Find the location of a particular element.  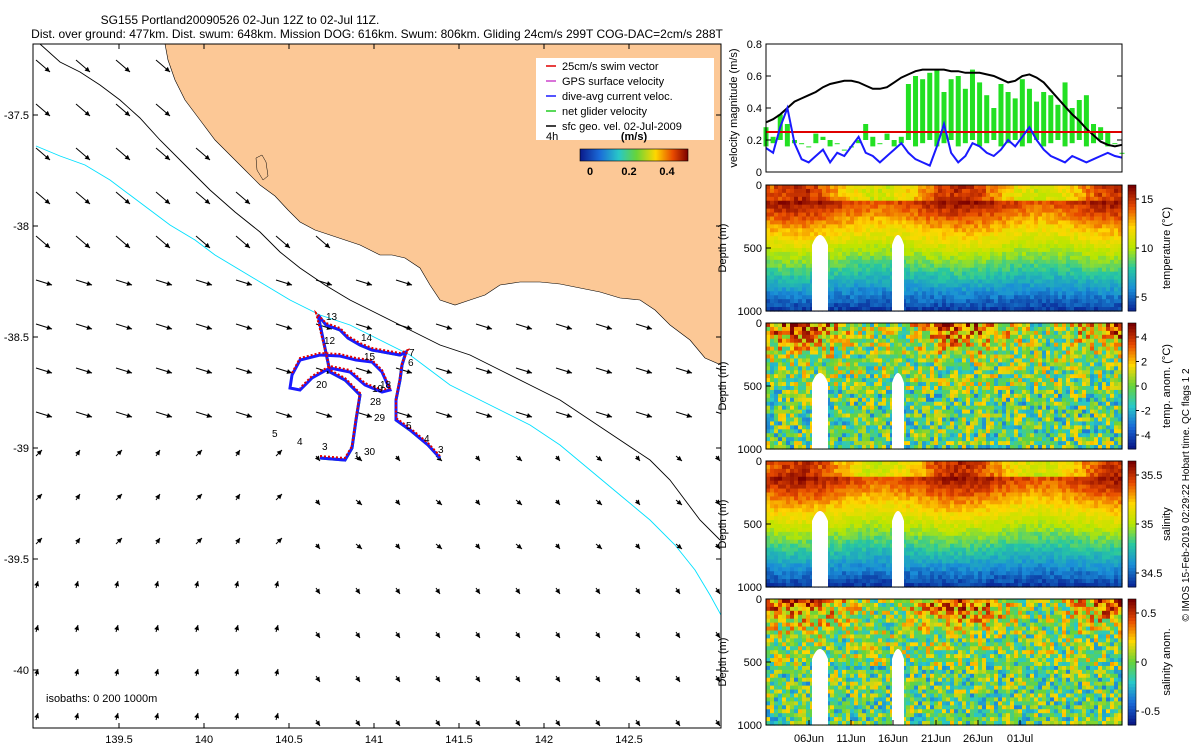

colorbar-label: temp. anom. (°C) is located at coordinates (1167, 386).